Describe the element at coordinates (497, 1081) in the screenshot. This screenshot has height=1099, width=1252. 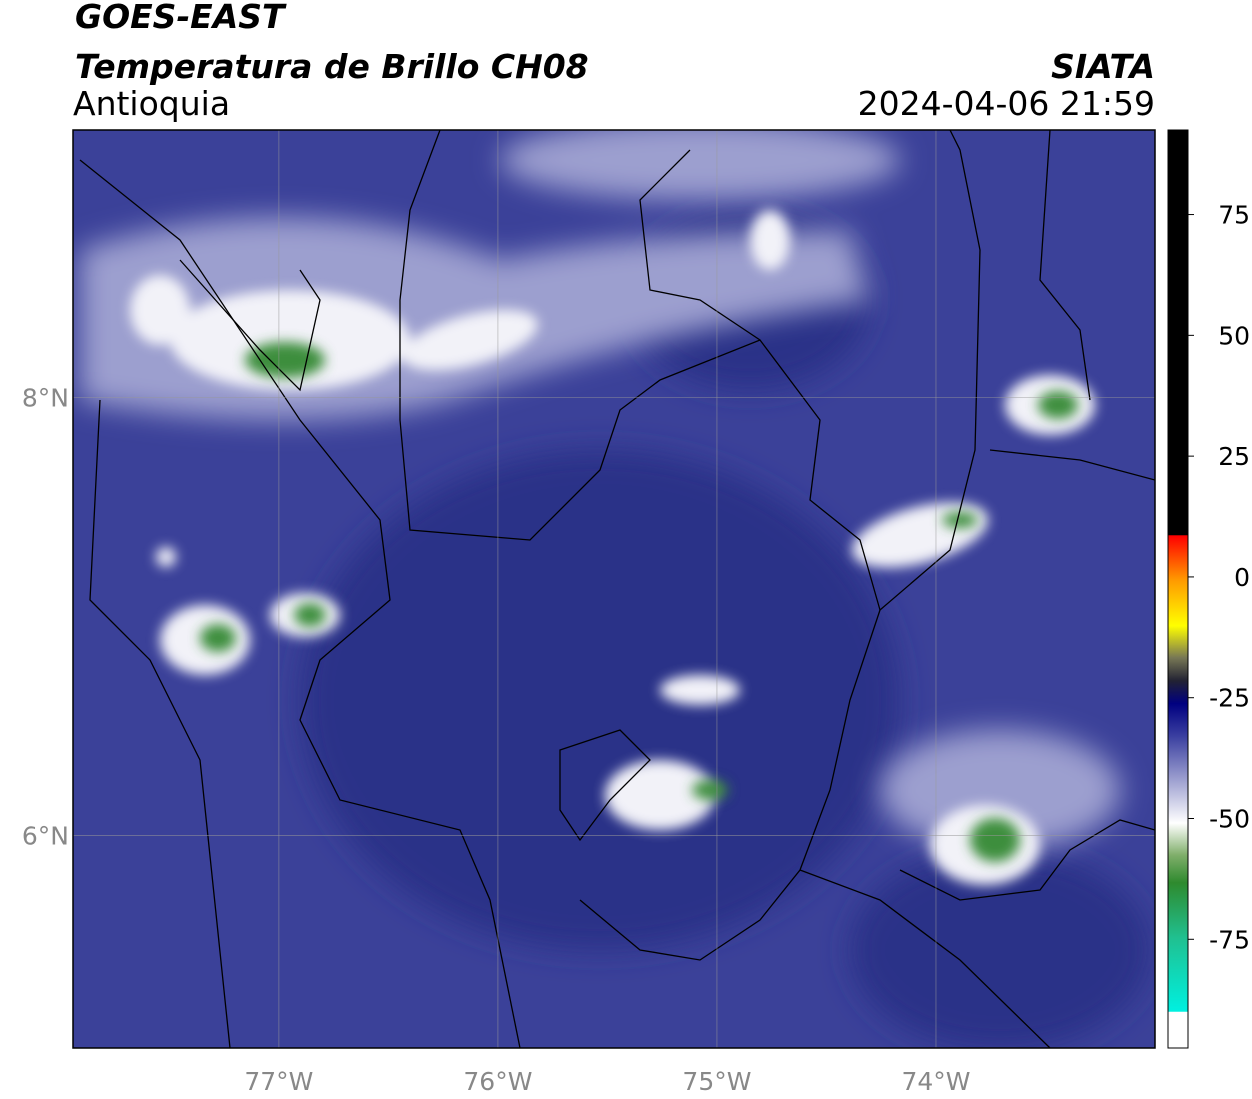
I see `lon-label: 76°W` at that location.